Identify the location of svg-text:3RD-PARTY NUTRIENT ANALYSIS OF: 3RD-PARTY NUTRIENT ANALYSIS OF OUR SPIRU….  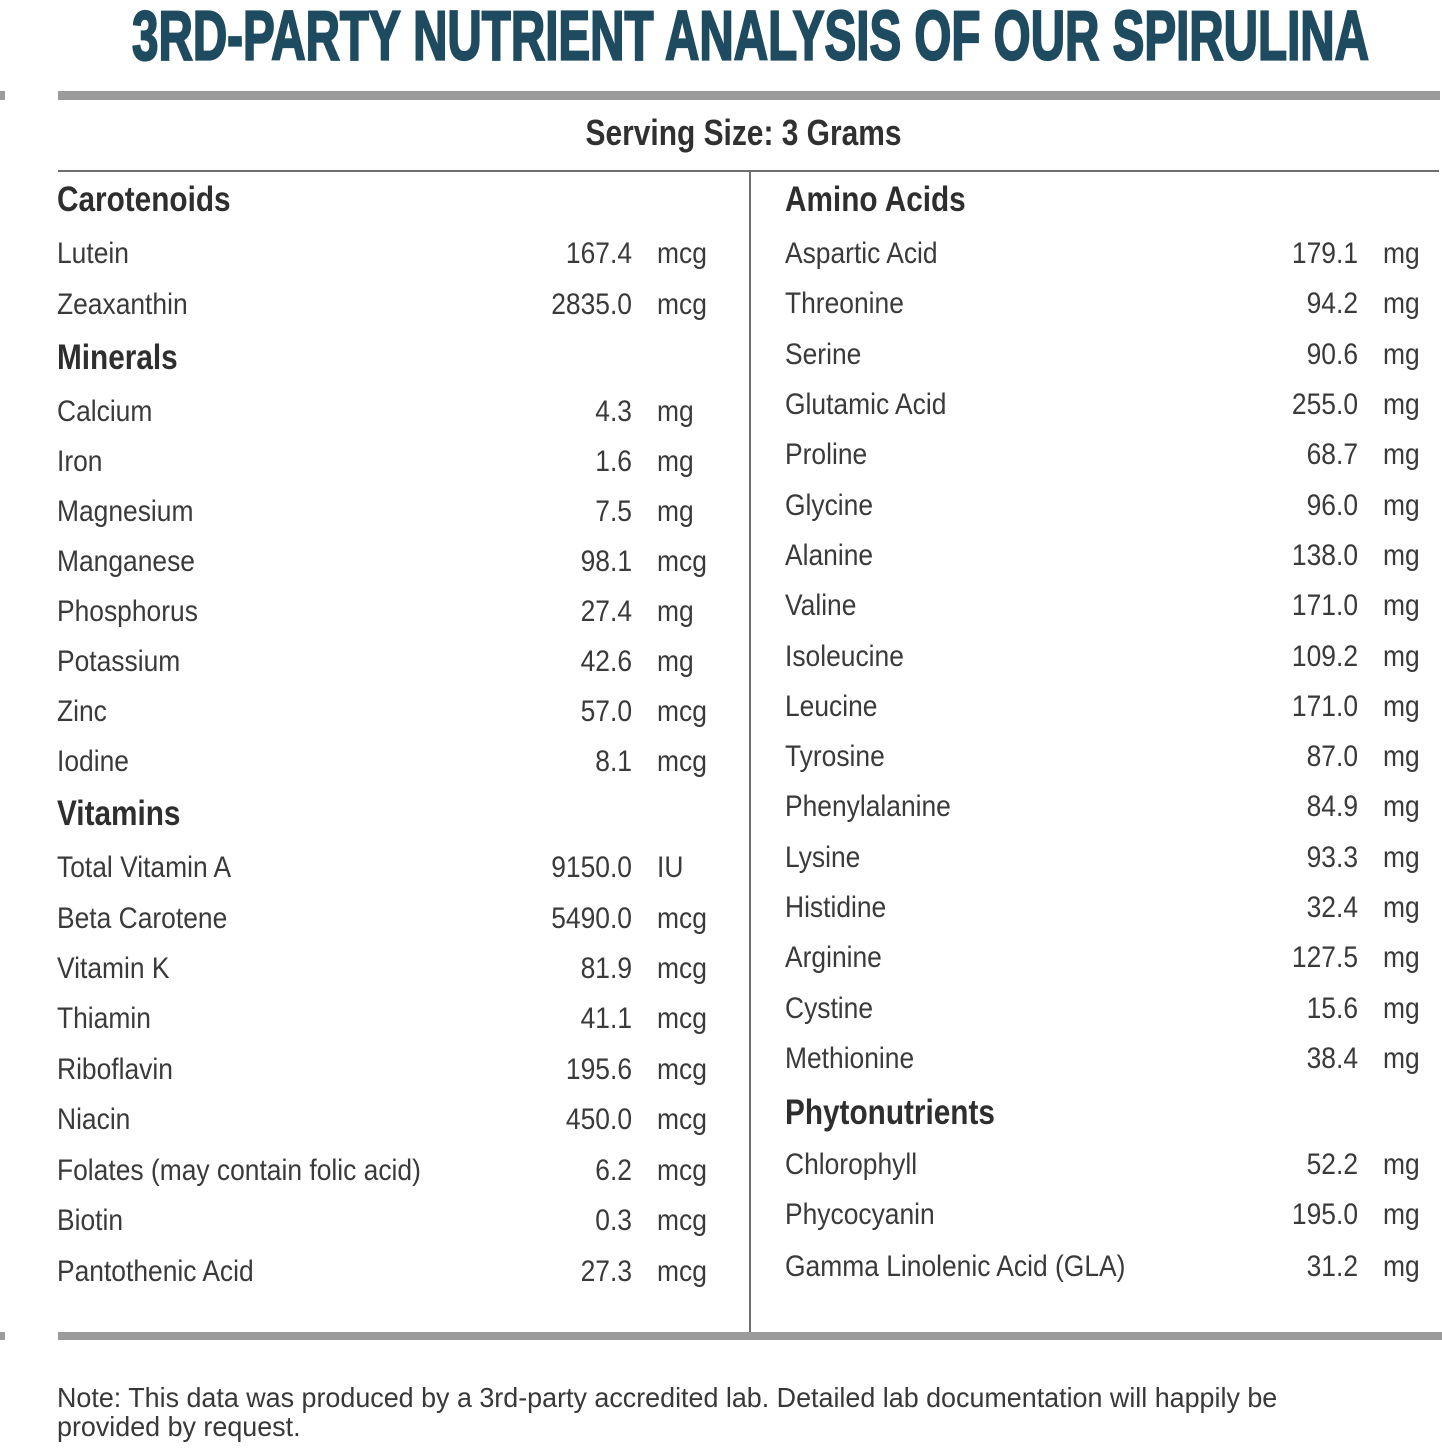
(750, 37).